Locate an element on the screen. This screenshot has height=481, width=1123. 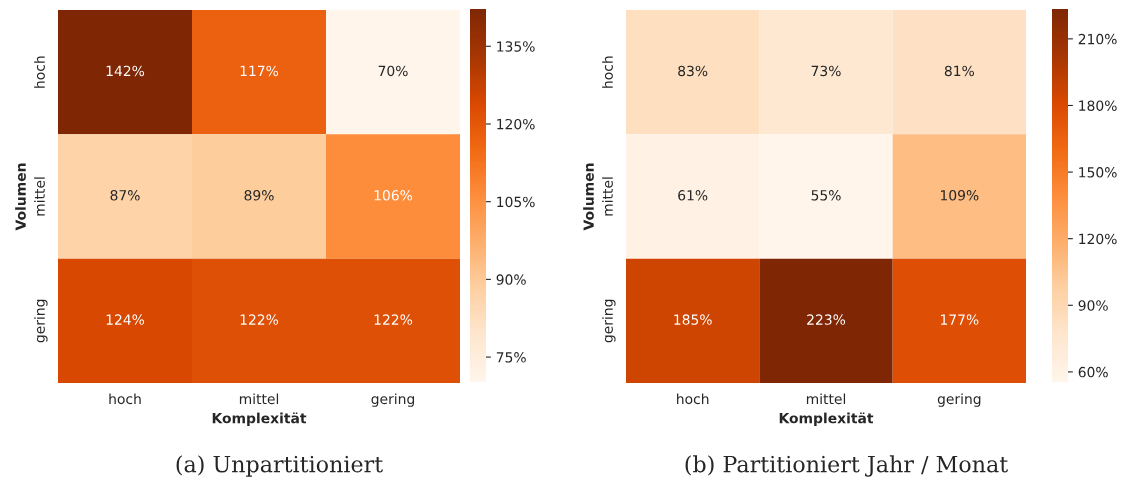
data-label: 117% is located at coordinates (259, 71).